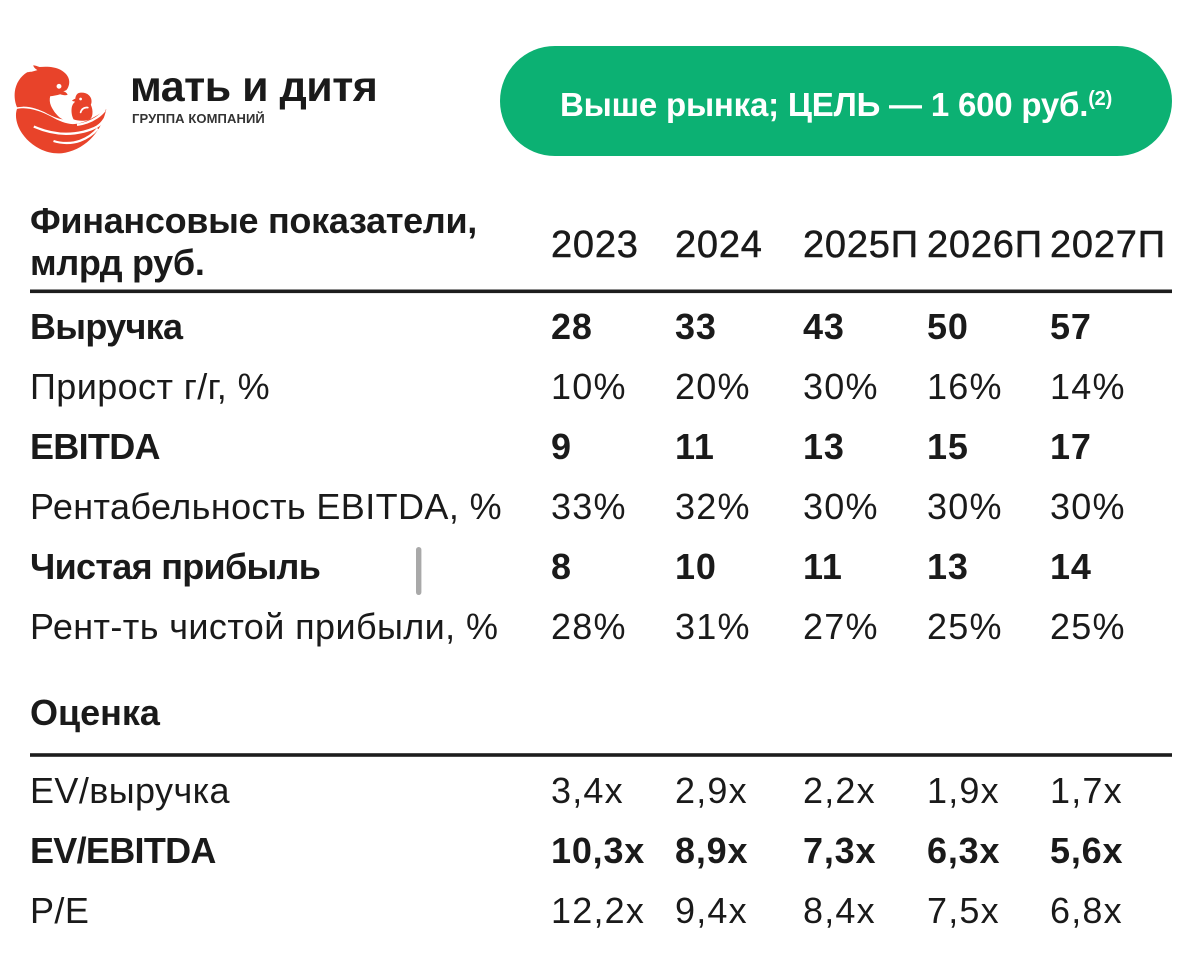 This screenshot has height=968, width=1197. Describe the element at coordinates (59, 910) in the screenshot. I see `svg-text: P/E` at that location.